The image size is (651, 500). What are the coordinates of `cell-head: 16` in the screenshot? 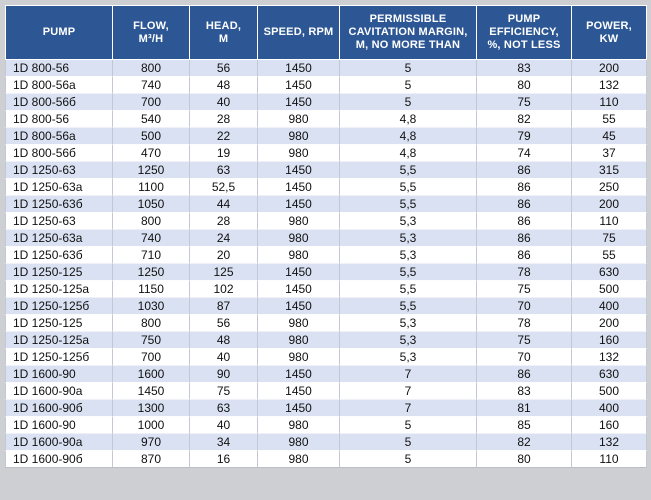 It's located at (224, 459).